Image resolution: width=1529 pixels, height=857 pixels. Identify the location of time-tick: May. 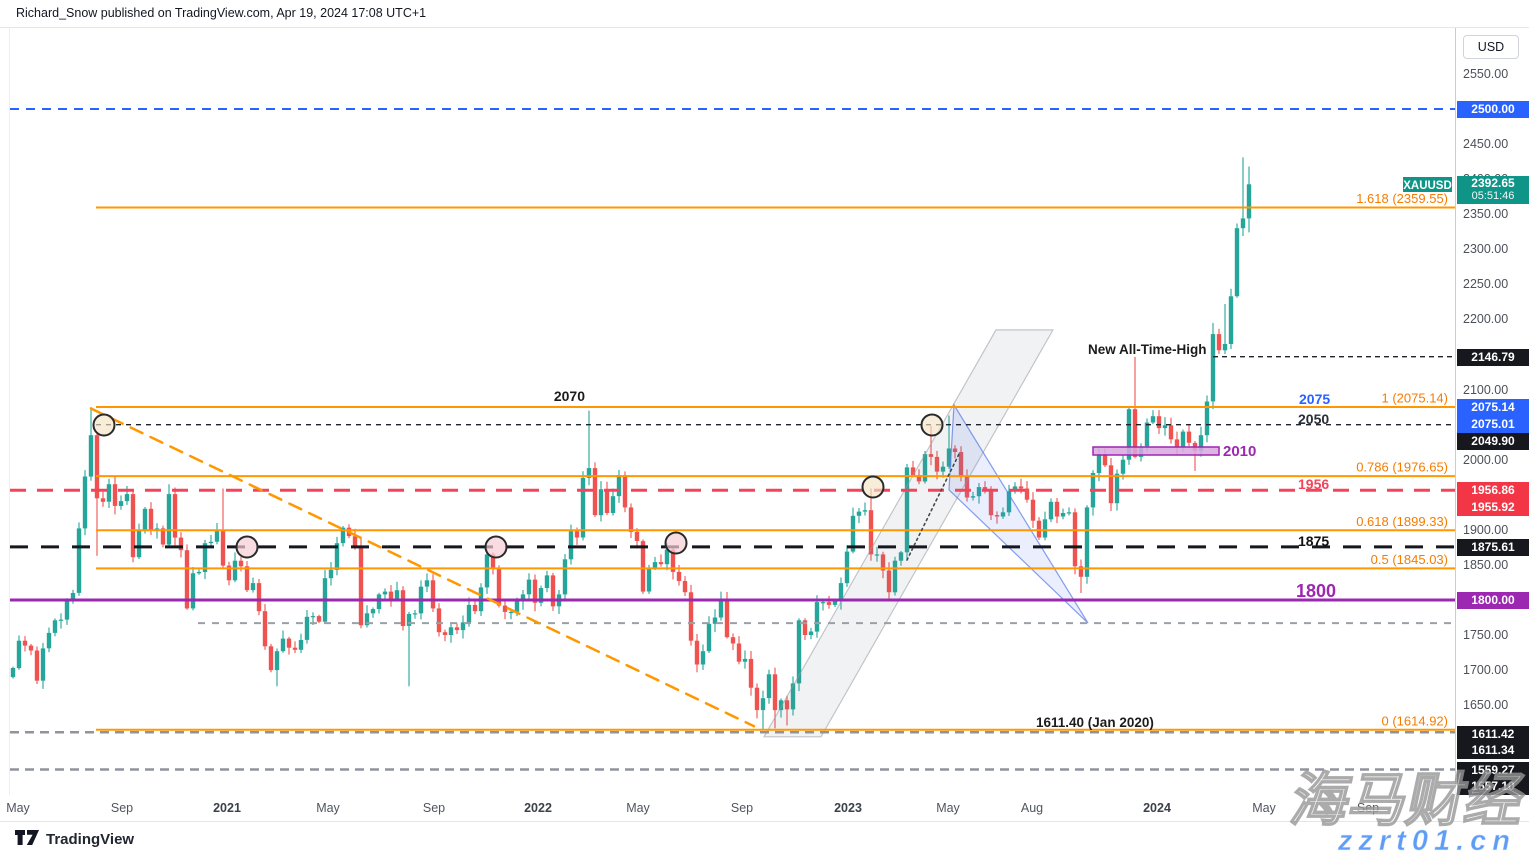
(948, 808).